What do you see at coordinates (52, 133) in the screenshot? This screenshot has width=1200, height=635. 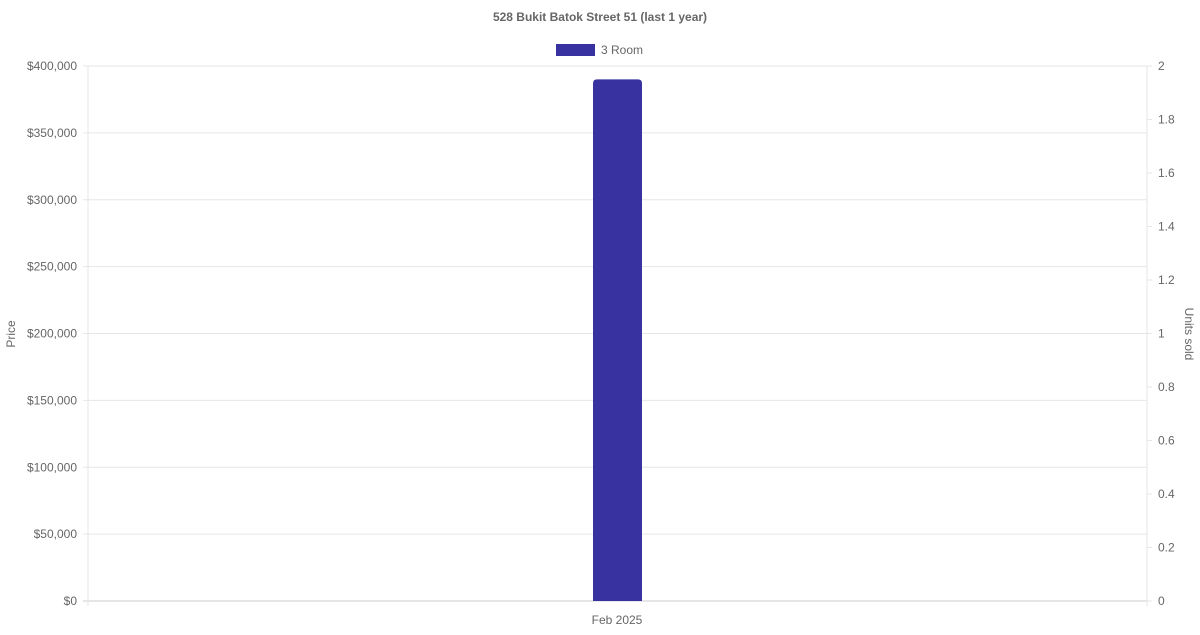 I see `y-tick-label: $350,000` at bounding box center [52, 133].